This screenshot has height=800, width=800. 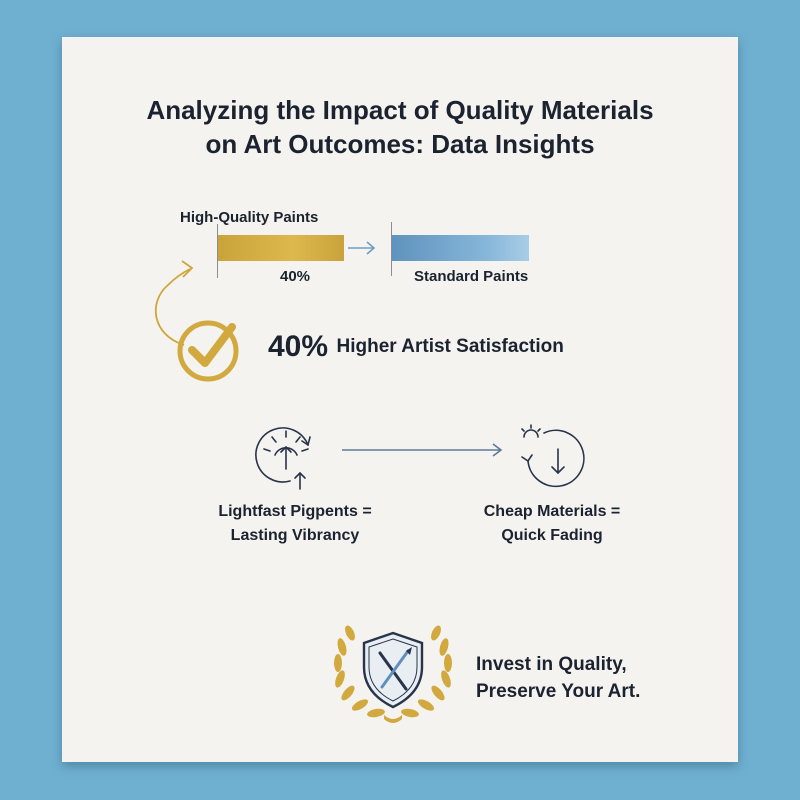 What do you see at coordinates (552, 524) in the screenshot?
I see `cheap-caption: Cheap Materials = Quick Fading` at bounding box center [552, 524].